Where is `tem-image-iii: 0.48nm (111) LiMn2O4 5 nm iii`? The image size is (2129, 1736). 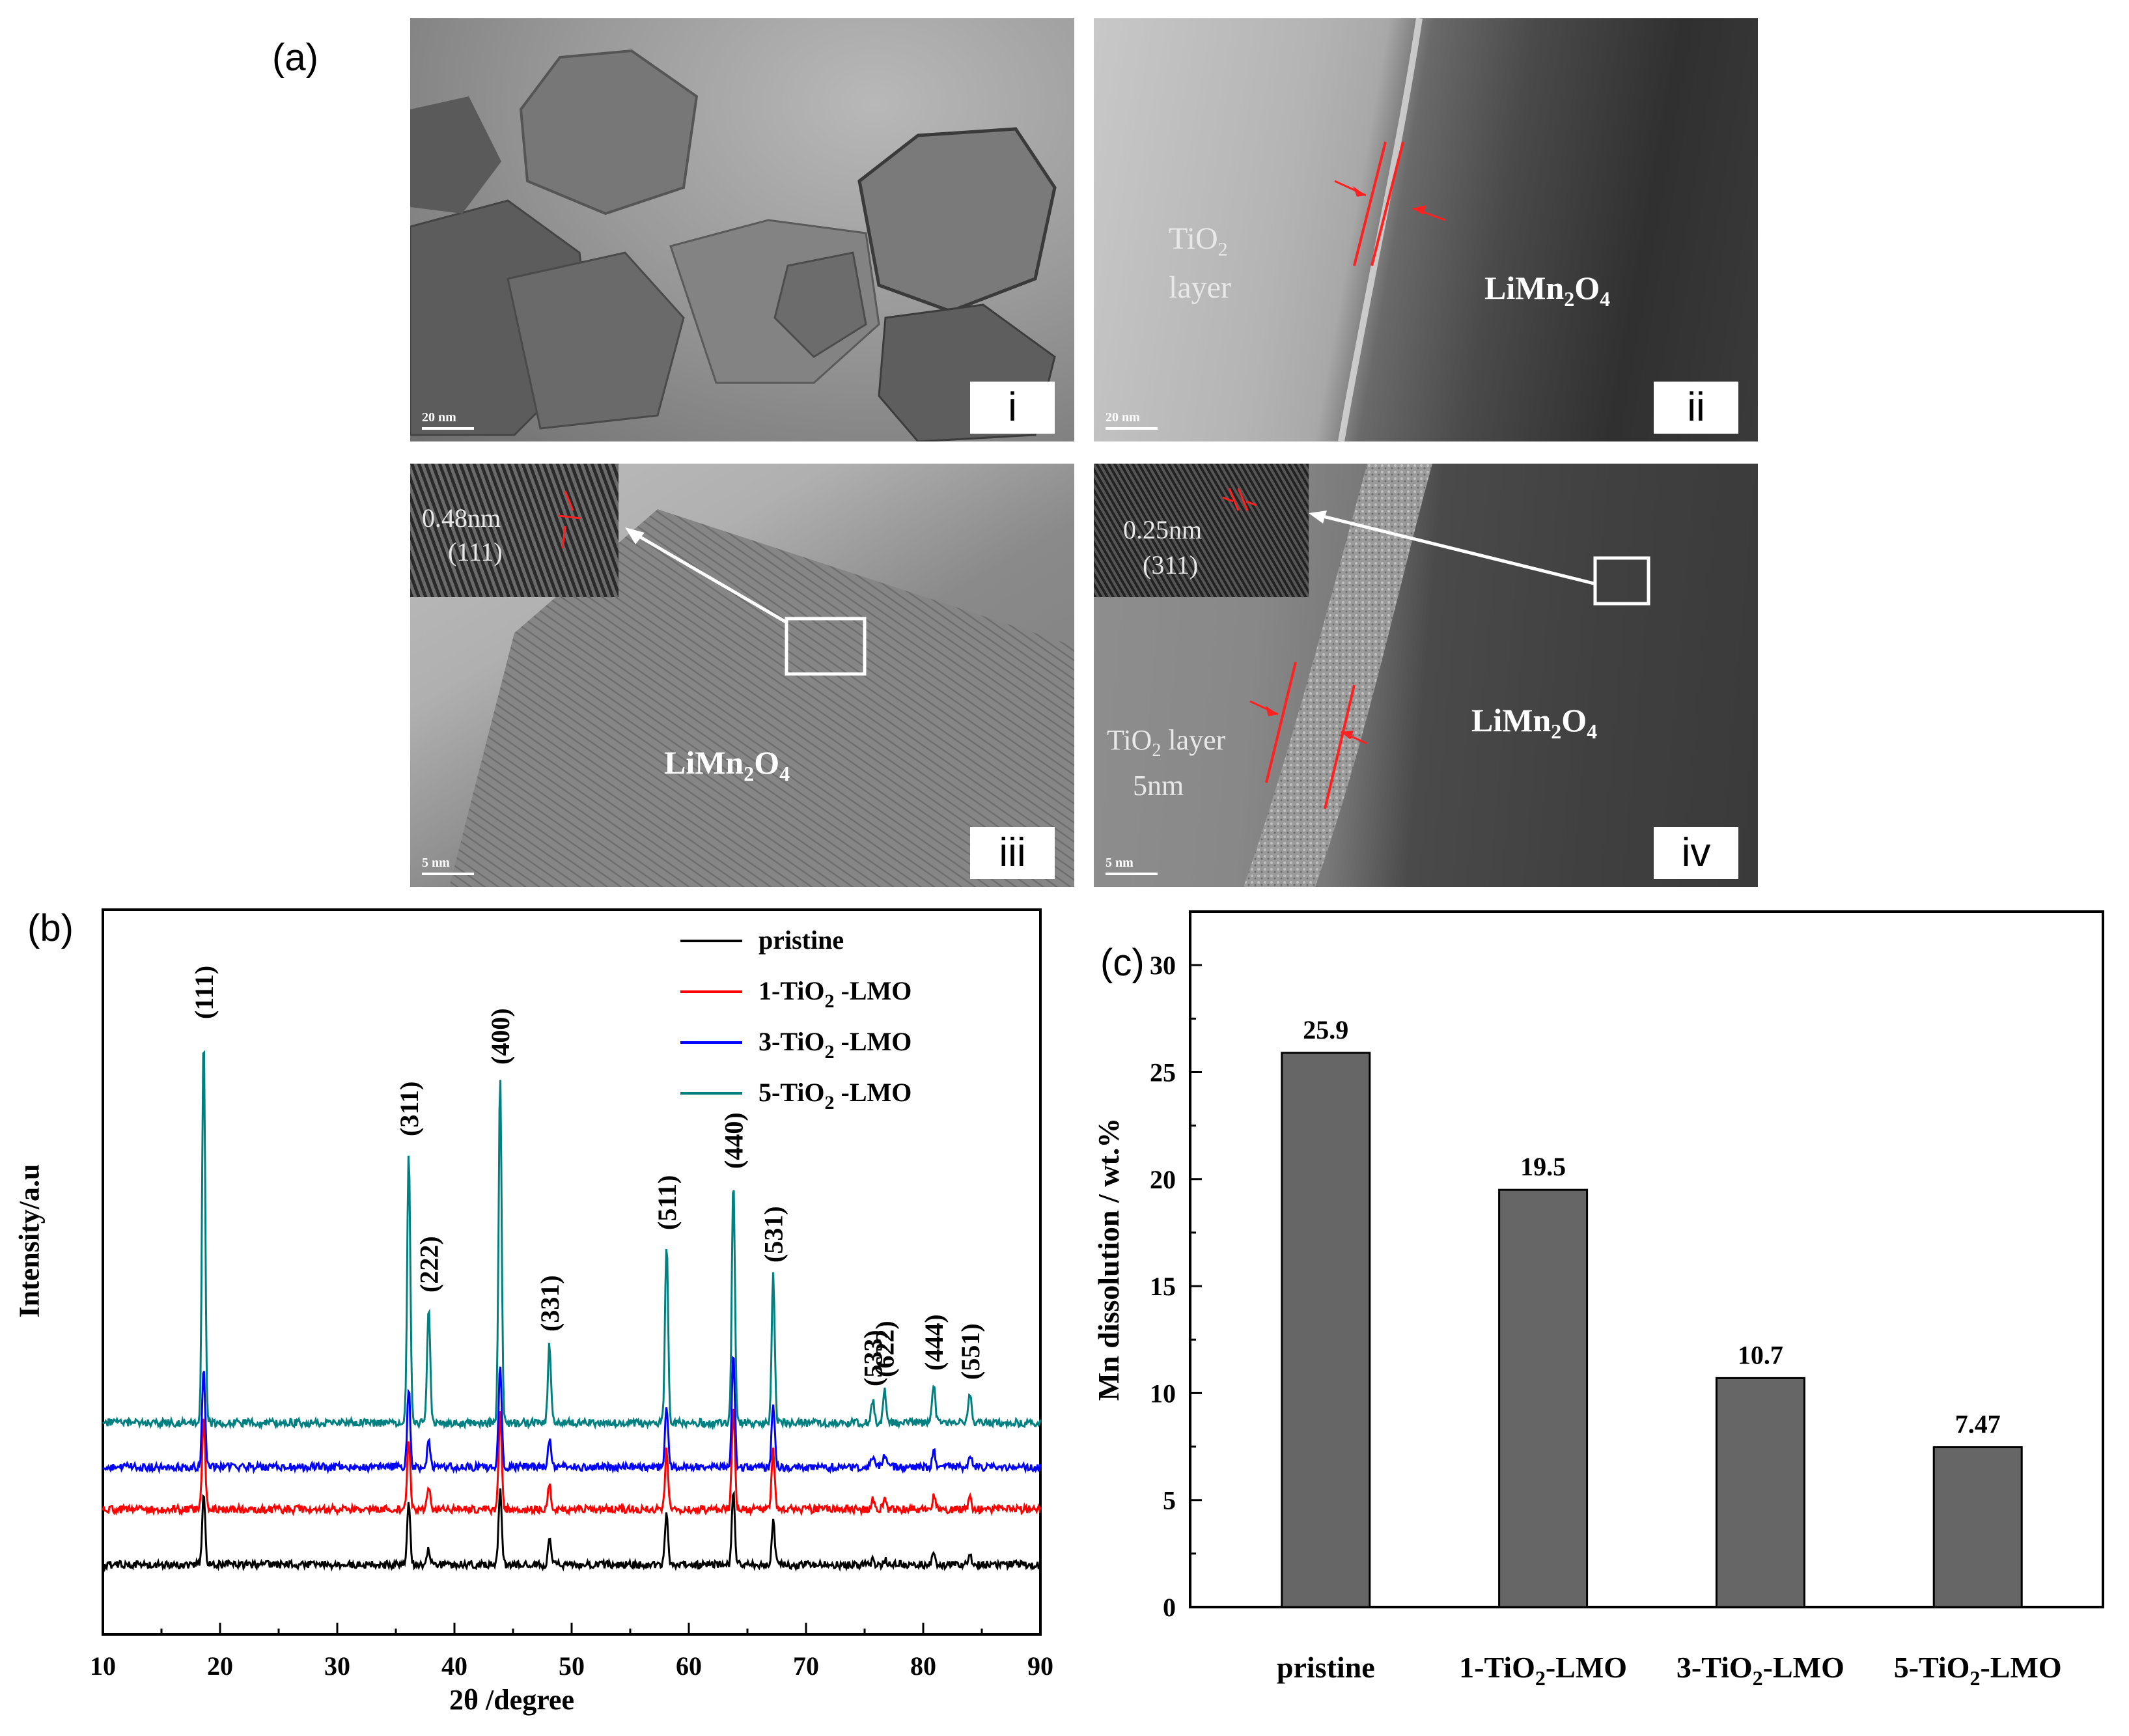
tem-image-iii: 0.48nm (111) LiMn2O4 5 nm iii is located at coordinates (742, 675).